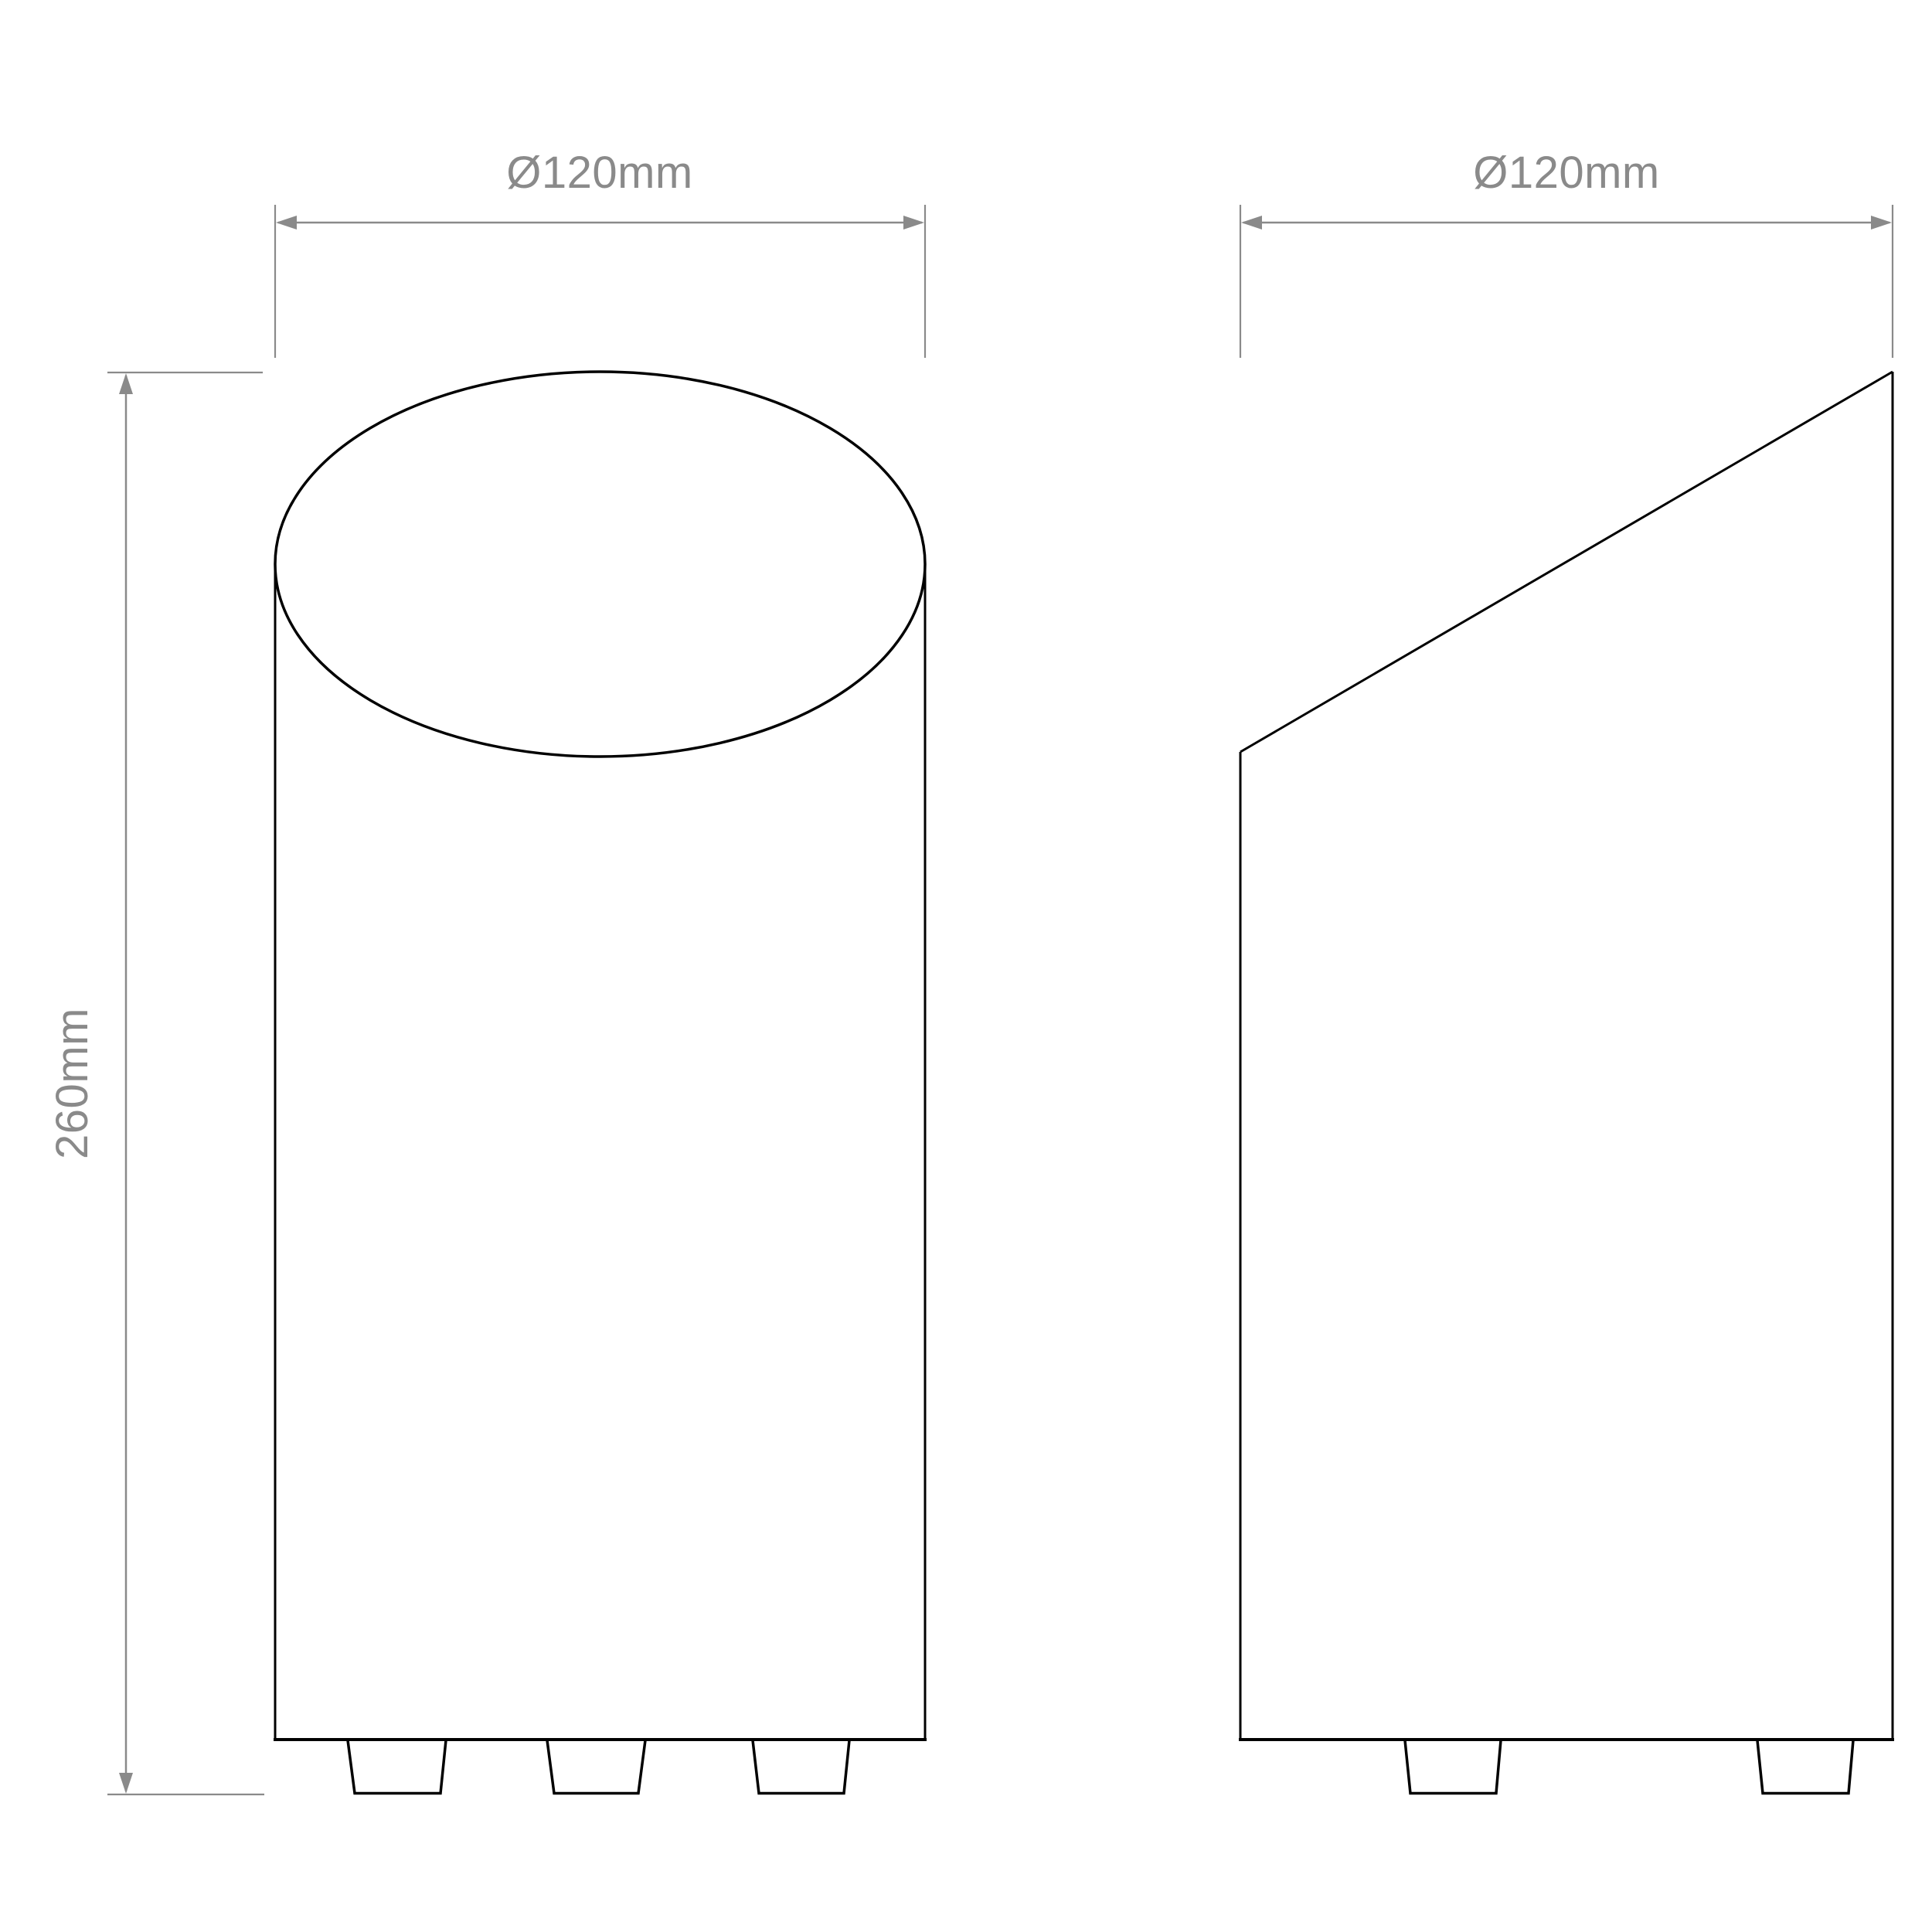 The width and height of the screenshot is (1932, 1932). Describe the element at coordinates (1567, 173) in the screenshot. I see `side-diameter-label: Ø120mm` at that location.